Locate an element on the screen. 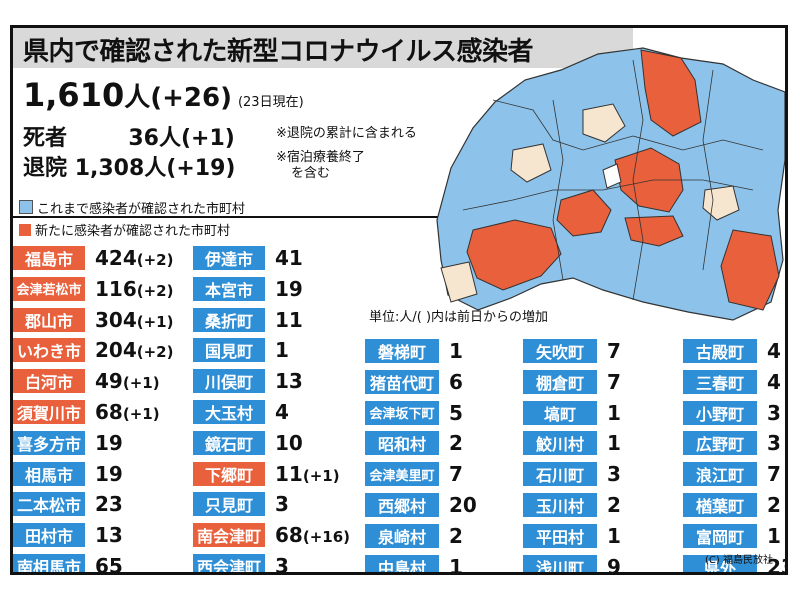  municipality-row: 昭和村 2 is located at coordinates (432, 443).